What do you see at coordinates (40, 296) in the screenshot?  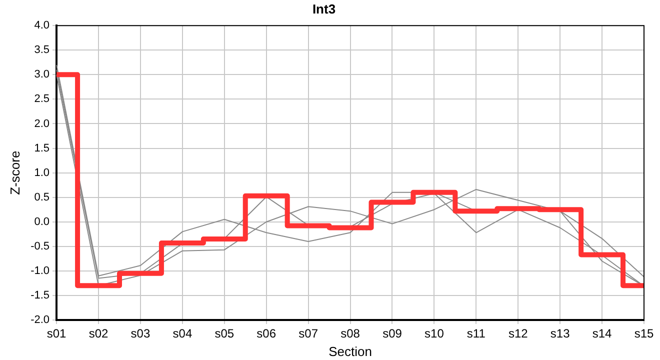 I see `y-tick-label: -1.5` at bounding box center [40, 296].